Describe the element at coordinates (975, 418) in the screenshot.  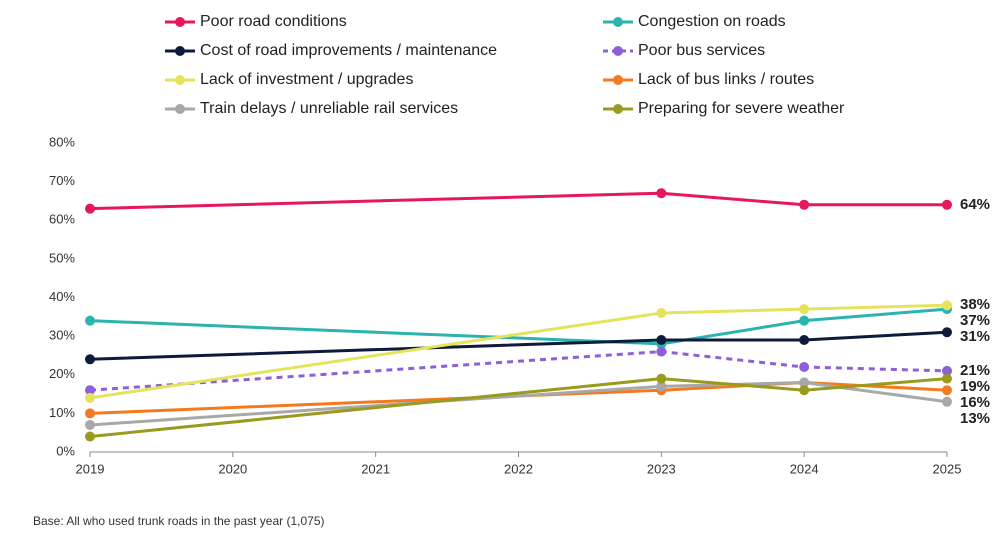
I see `end-label: 13%` at that location.